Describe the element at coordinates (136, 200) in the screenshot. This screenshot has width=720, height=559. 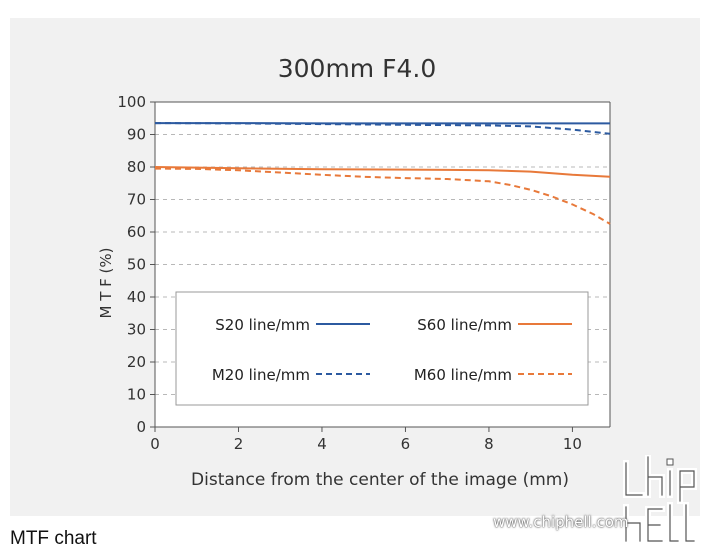
I see `y-tick-label: 70` at that location.